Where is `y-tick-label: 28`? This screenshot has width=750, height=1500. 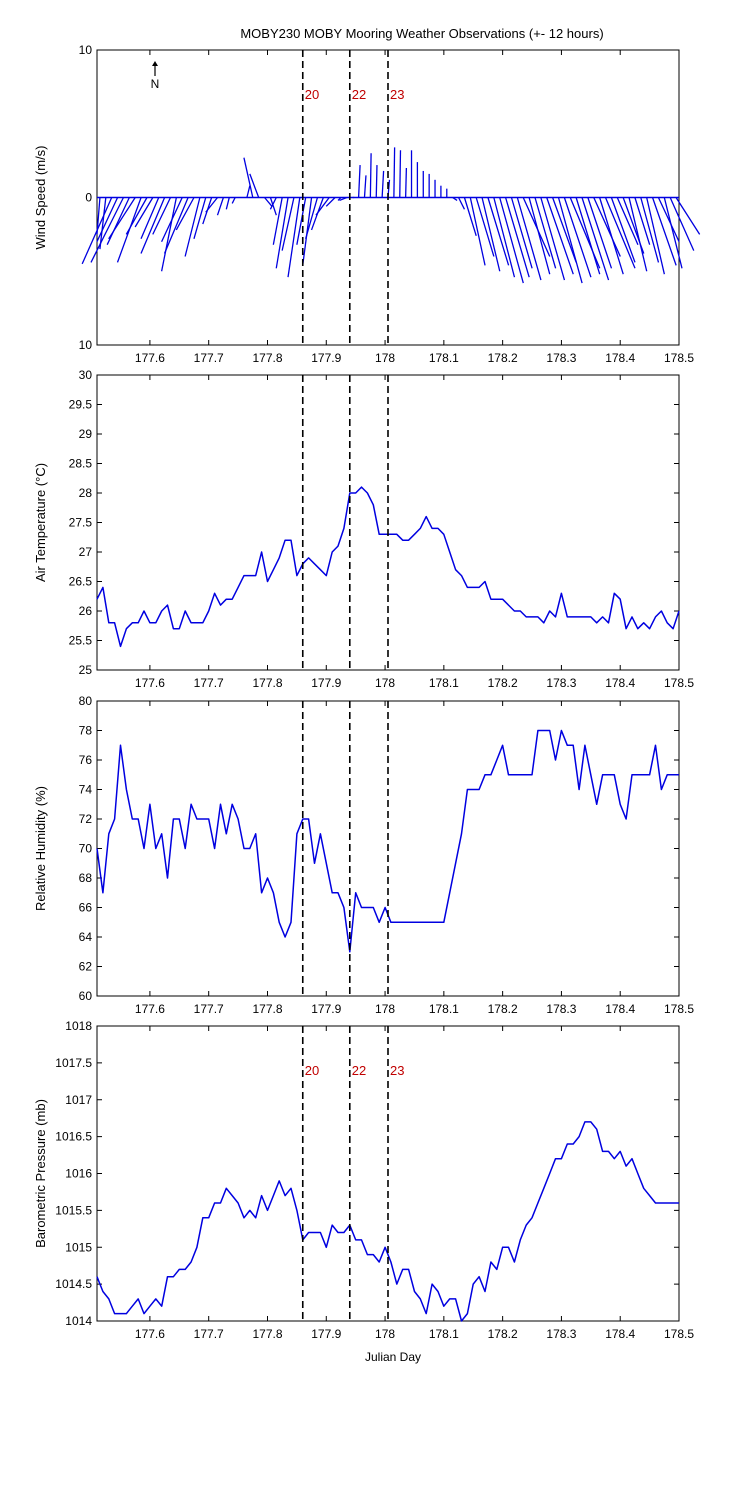
y-tick-label: 28 is located at coordinates (86, 493).